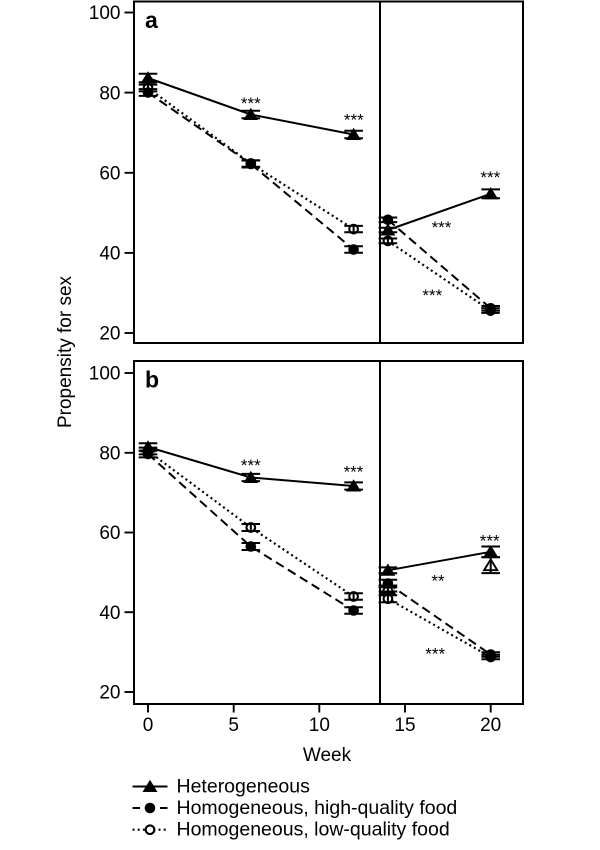 The image size is (600, 850). I want to click on svg-text: 15, so click(404, 725).